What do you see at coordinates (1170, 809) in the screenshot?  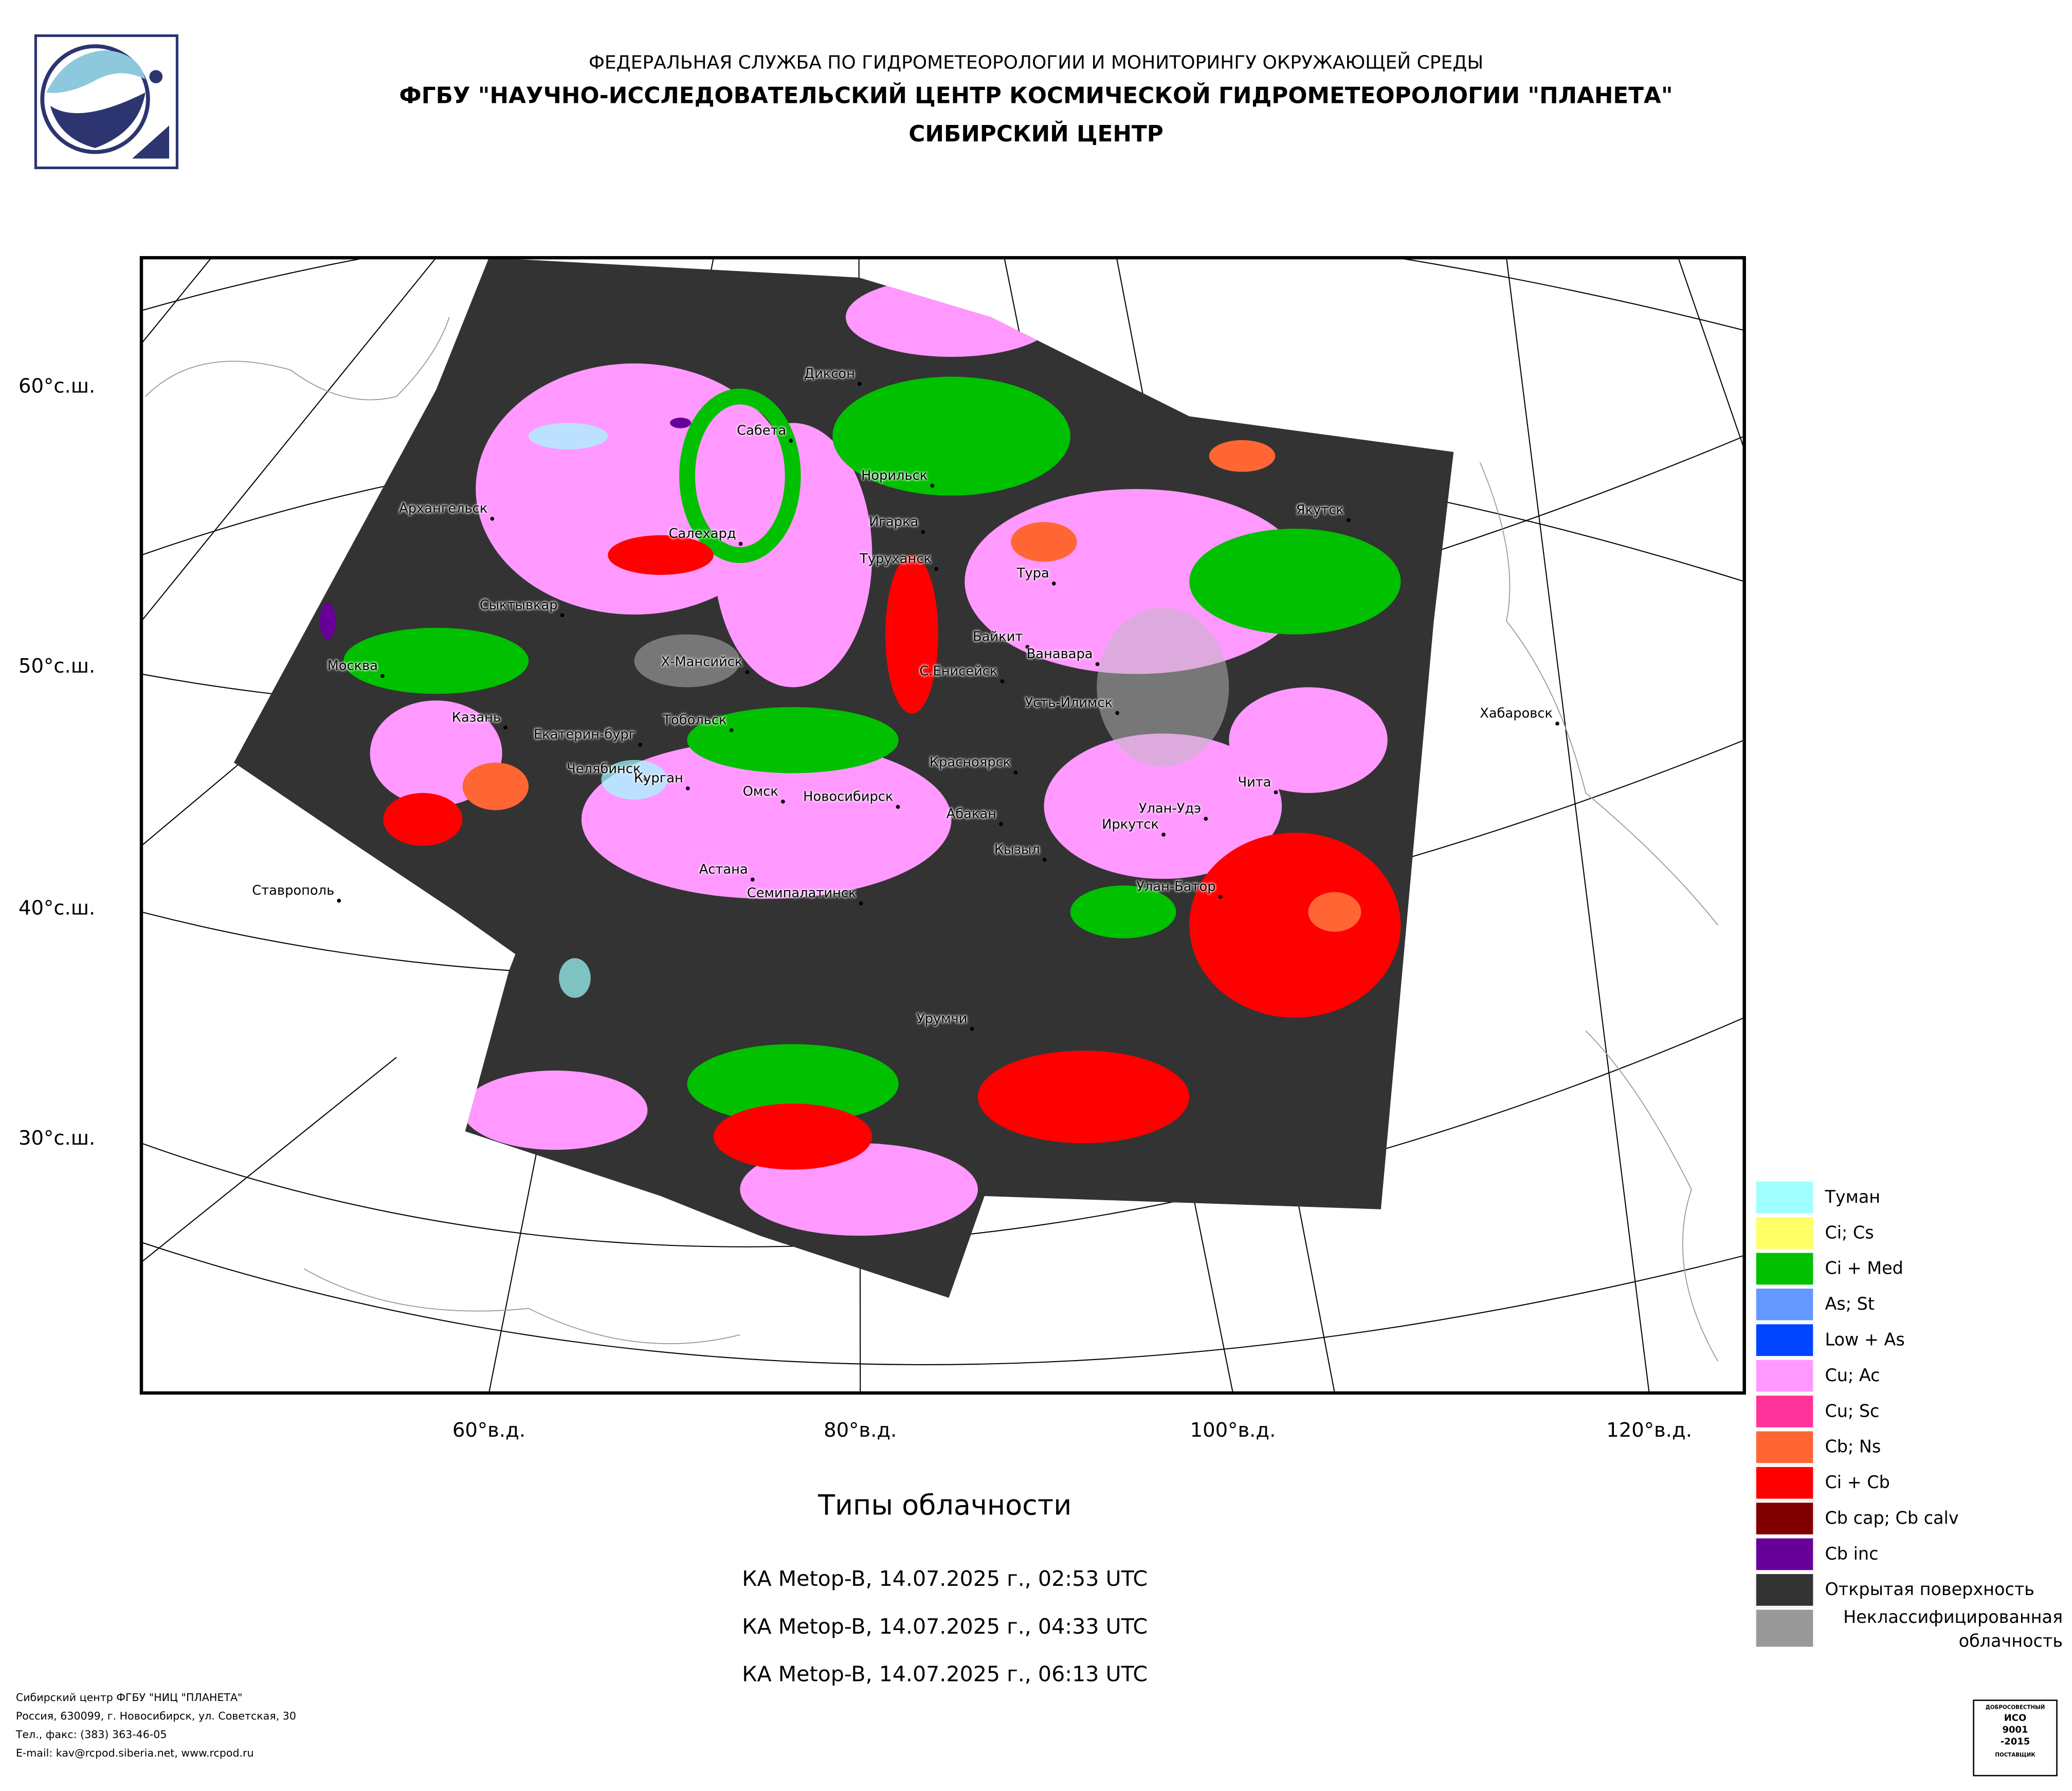 I see `city-label: Улан-Удэ` at bounding box center [1170, 809].